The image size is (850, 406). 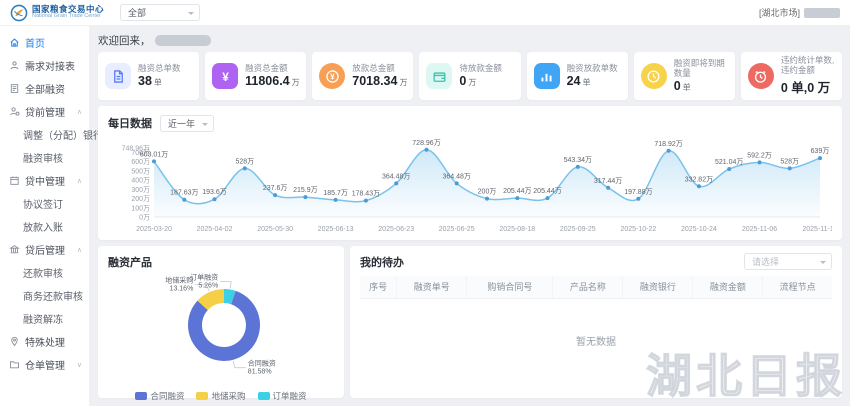 What do you see at coordinates (51, 134) in the screenshot?
I see `sidebar-item-adjust-bank: 调整（分配）银行` at bounding box center [51, 134].